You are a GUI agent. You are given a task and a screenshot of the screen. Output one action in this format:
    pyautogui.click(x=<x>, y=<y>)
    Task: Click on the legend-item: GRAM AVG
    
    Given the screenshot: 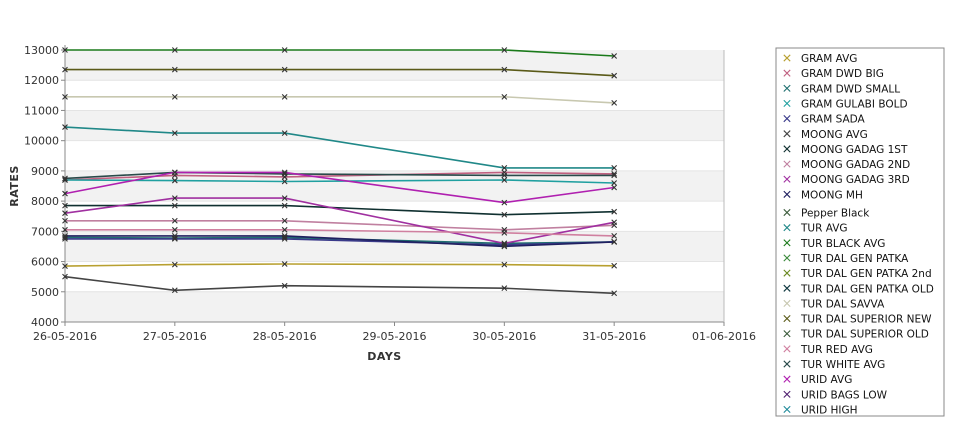 What is the action you would take?
    pyautogui.click(x=820, y=59)
    